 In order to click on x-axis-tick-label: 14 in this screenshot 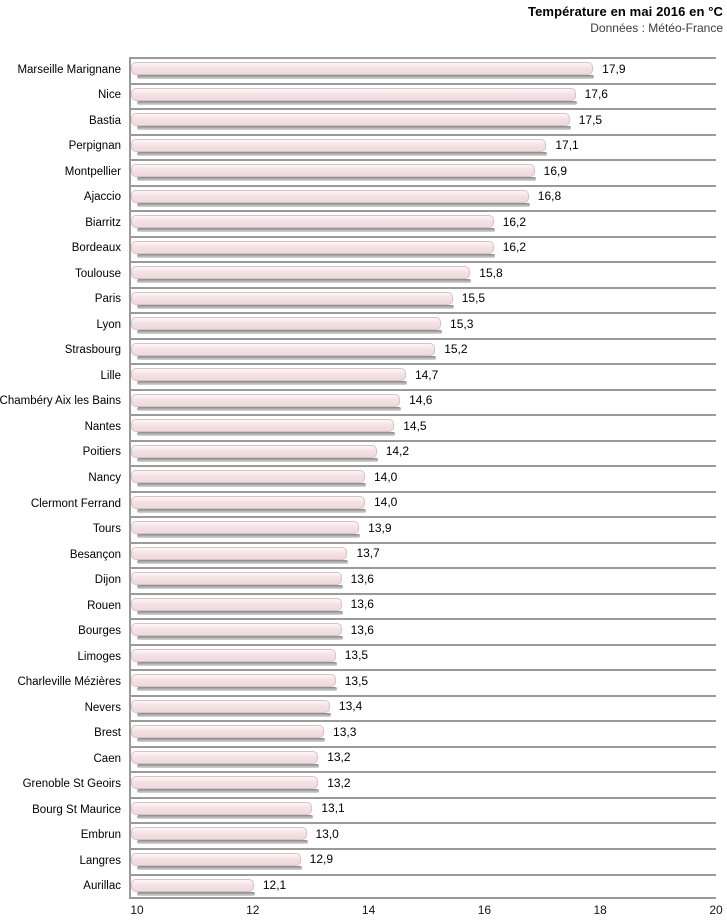, I will do `click(368, 910)`.